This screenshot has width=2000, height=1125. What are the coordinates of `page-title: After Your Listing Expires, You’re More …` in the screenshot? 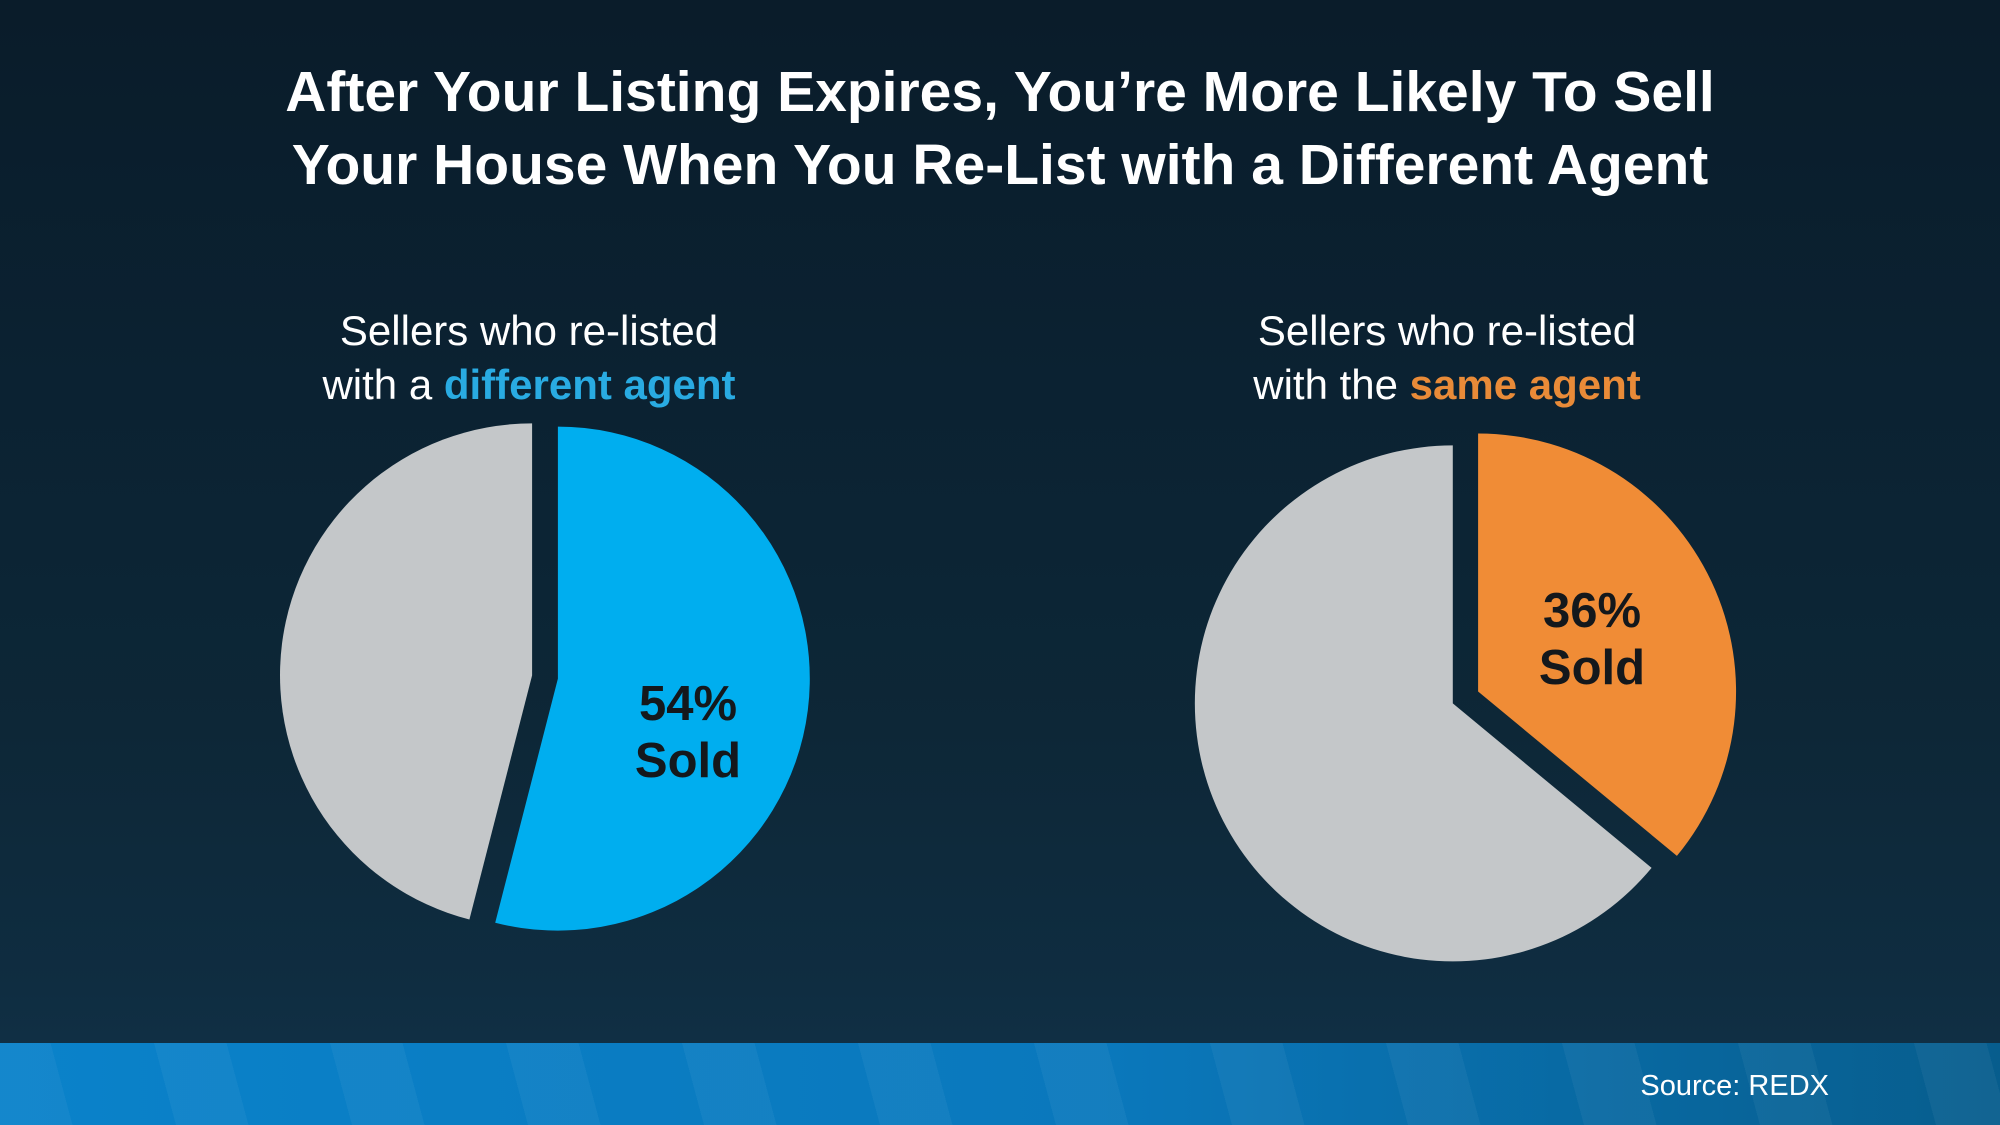 It's located at (1000, 129).